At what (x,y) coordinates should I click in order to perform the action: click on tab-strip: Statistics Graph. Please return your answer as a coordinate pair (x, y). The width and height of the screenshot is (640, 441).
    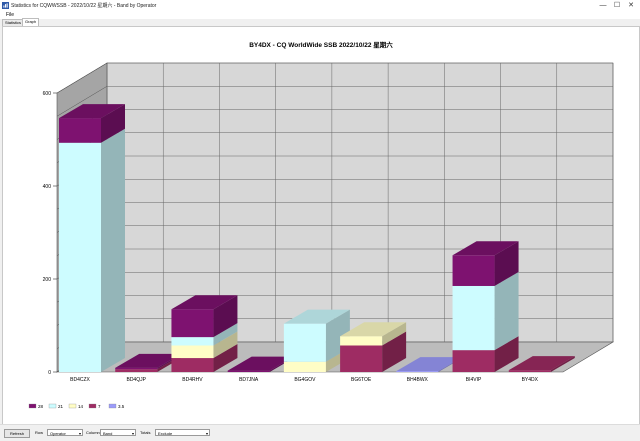
    Looking at the image, I should click on (320, 22).